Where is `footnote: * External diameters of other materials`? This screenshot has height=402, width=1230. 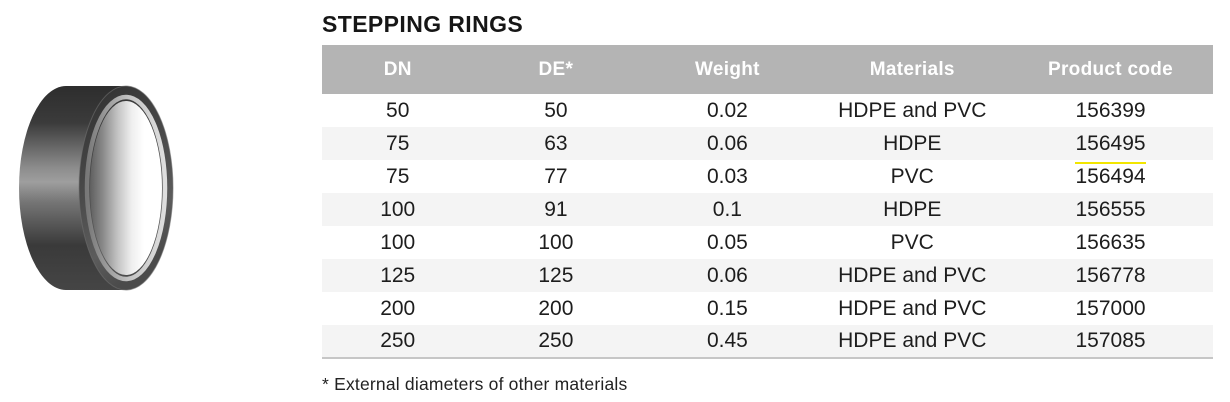 footnote: * External diameters of other materials is located at coordinates (475, 384).